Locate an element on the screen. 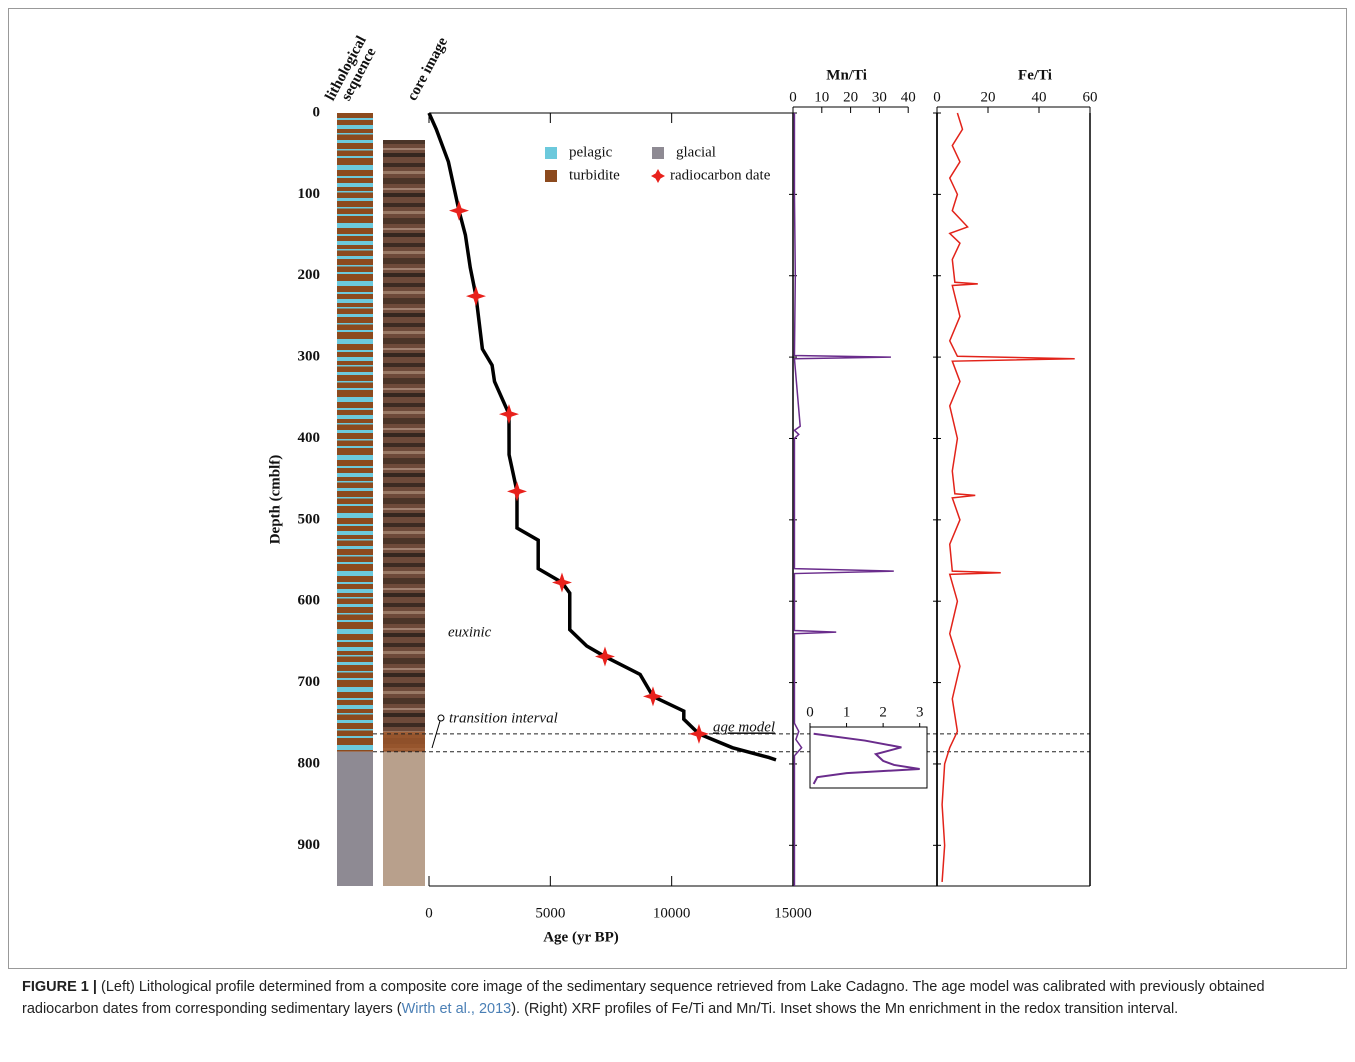  y-tick-label: 800 is located at coordinates (309, 763).